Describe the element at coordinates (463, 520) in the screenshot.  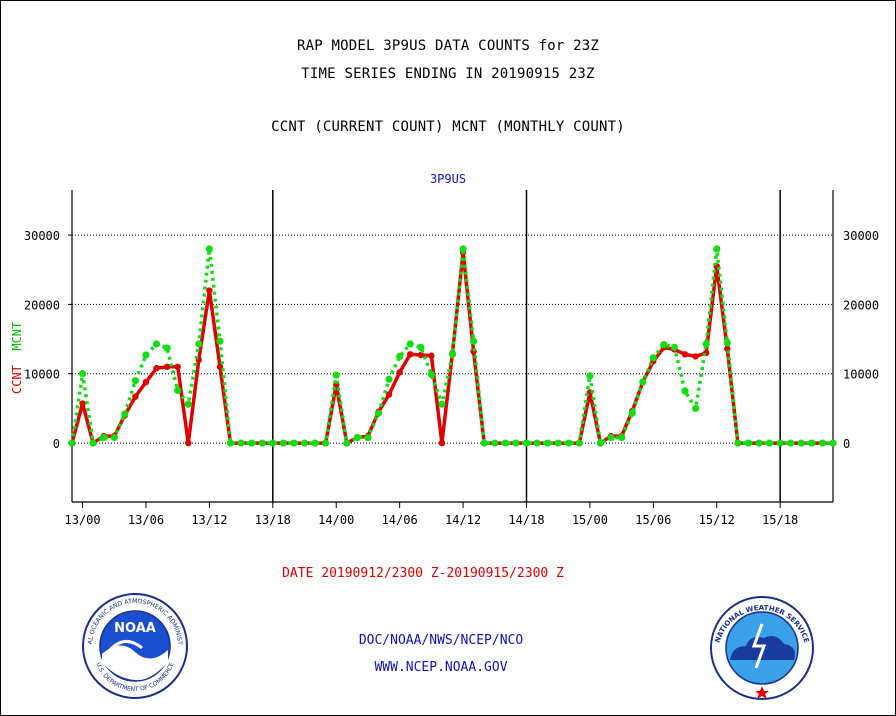
I see `x-tick-label: 14/12` at that location.